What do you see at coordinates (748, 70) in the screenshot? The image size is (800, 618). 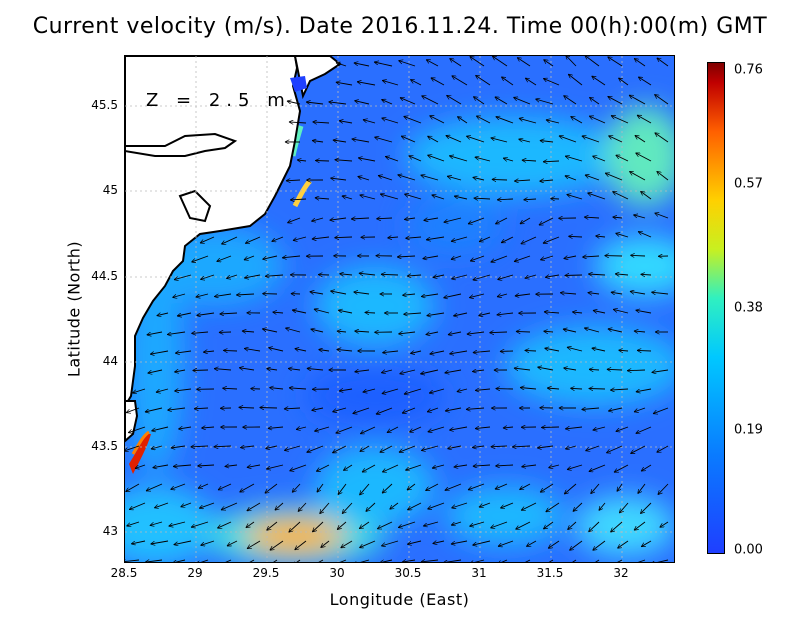 I see `colorbar-tick: 0.76` at bounding box center [748, 70].